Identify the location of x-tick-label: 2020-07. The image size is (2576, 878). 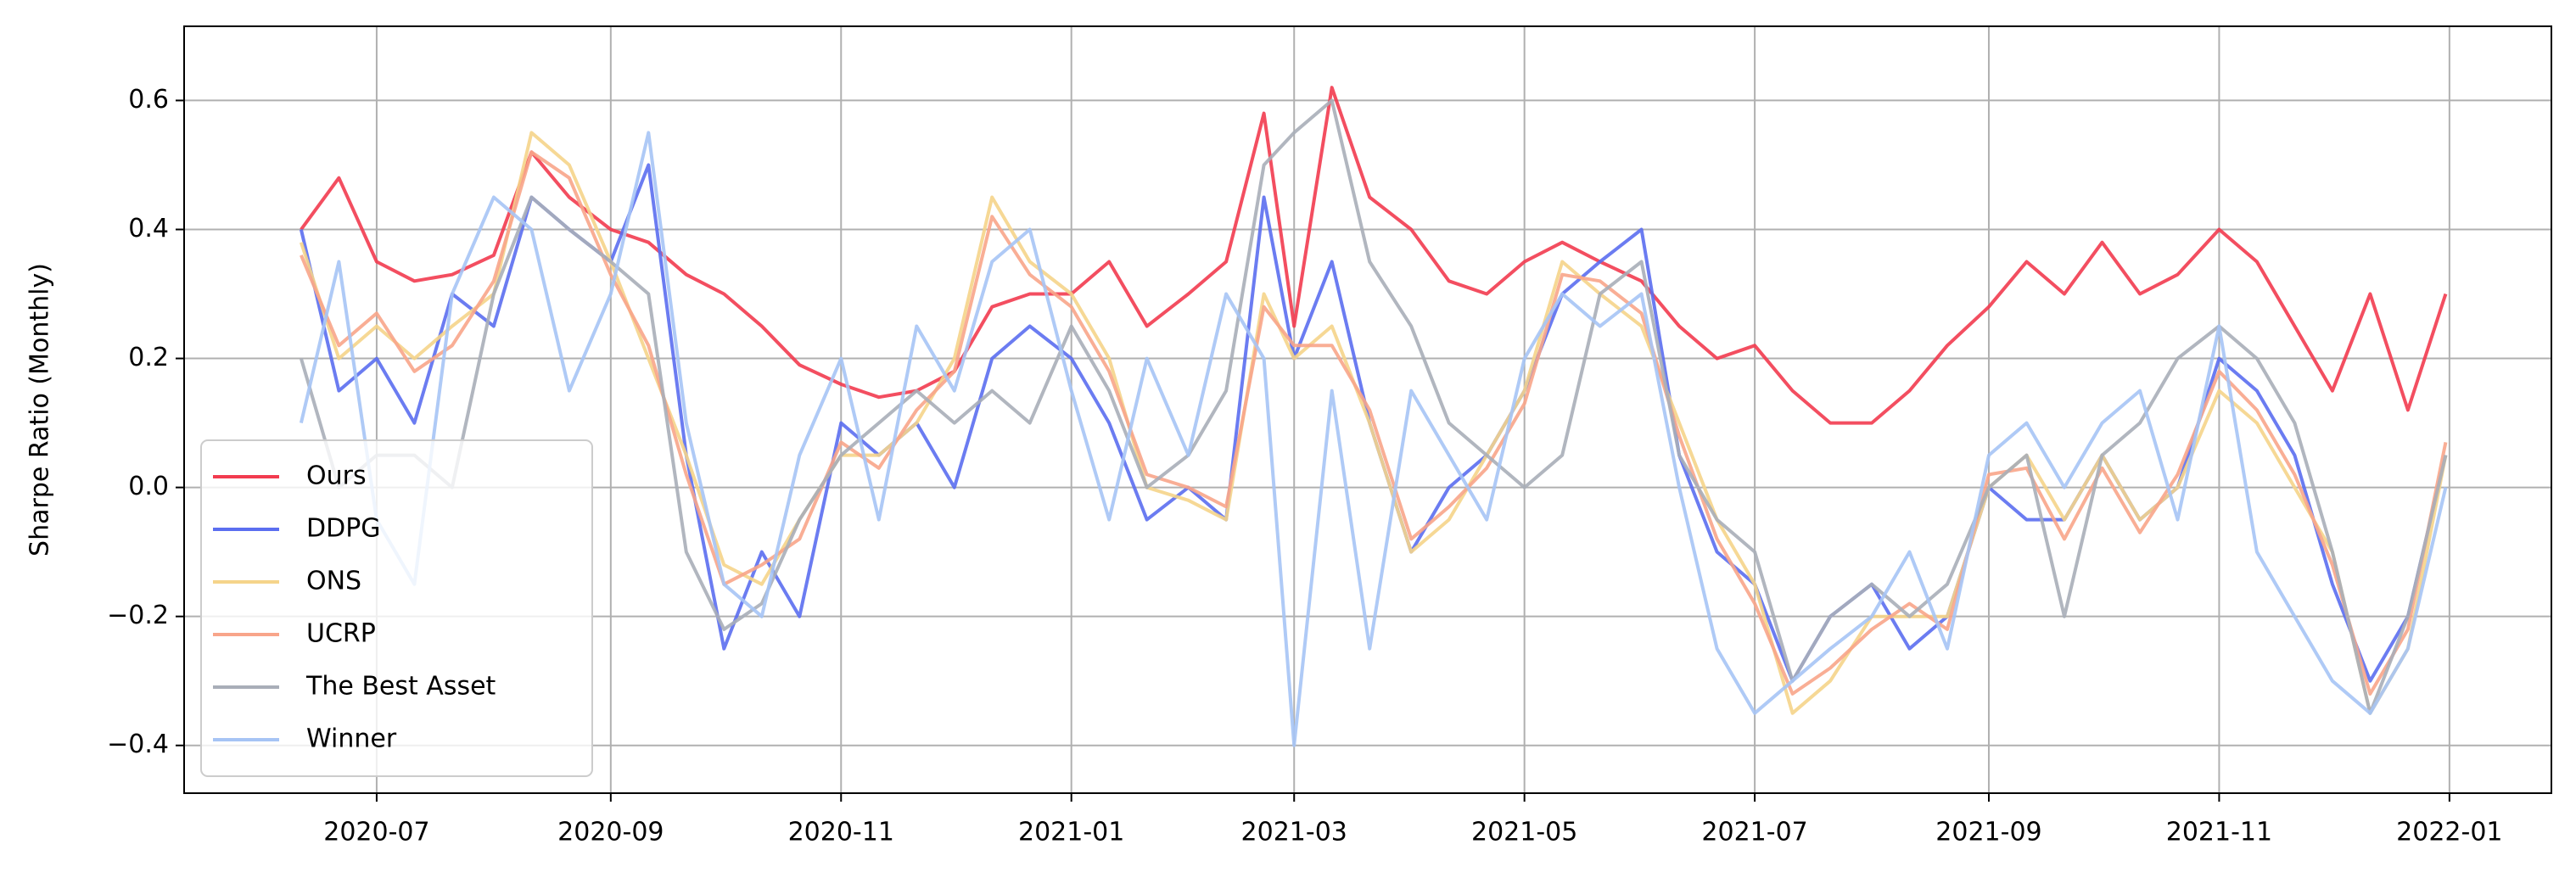
(376, 832).